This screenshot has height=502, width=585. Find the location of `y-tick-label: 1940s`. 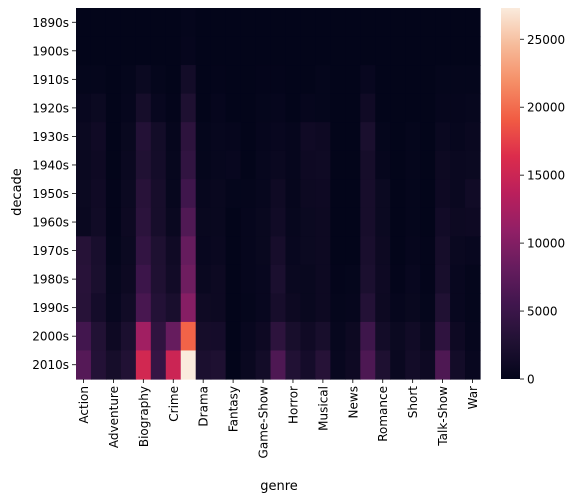

y-tick-label: 1940s is located at coordinates (50, 165).